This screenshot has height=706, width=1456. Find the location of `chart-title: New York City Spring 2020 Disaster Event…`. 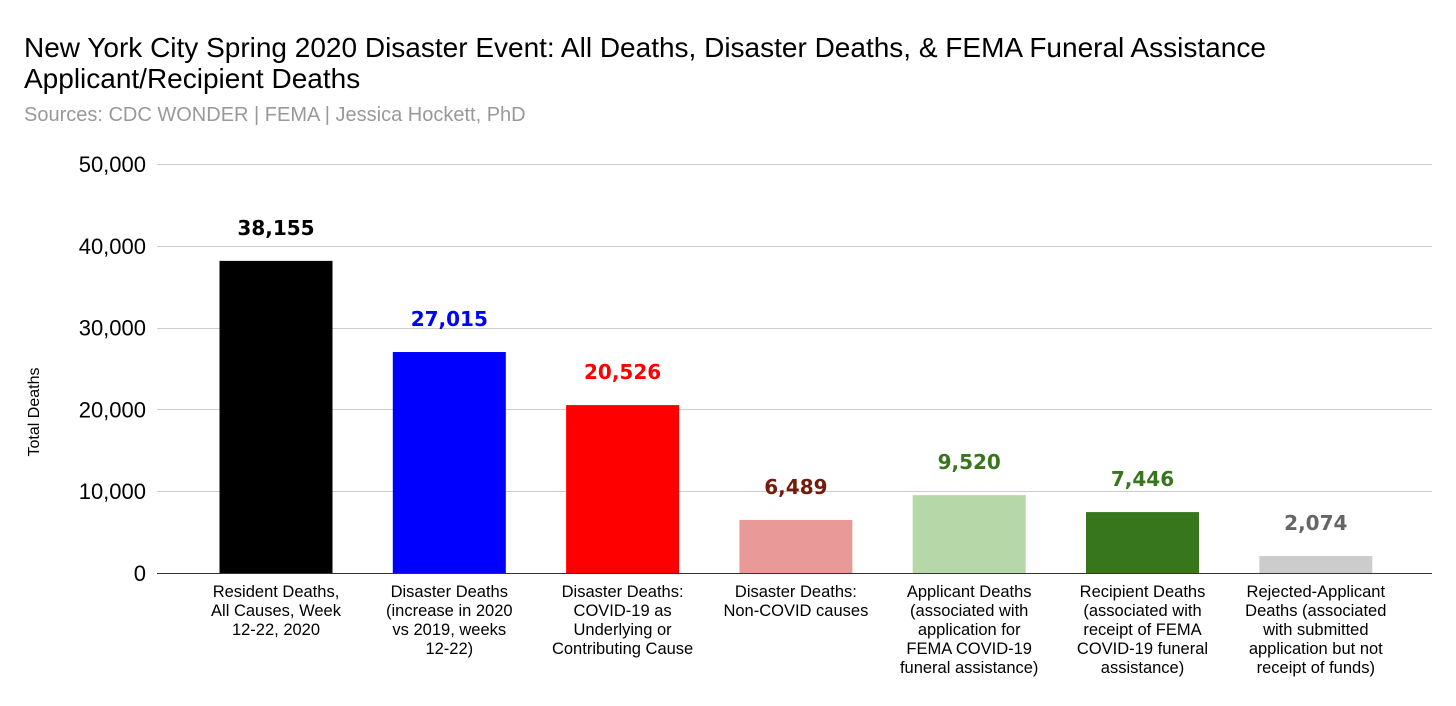

chart-title: New York City Spring 2020 Disaster Event… is located at coordinates (645, 63).